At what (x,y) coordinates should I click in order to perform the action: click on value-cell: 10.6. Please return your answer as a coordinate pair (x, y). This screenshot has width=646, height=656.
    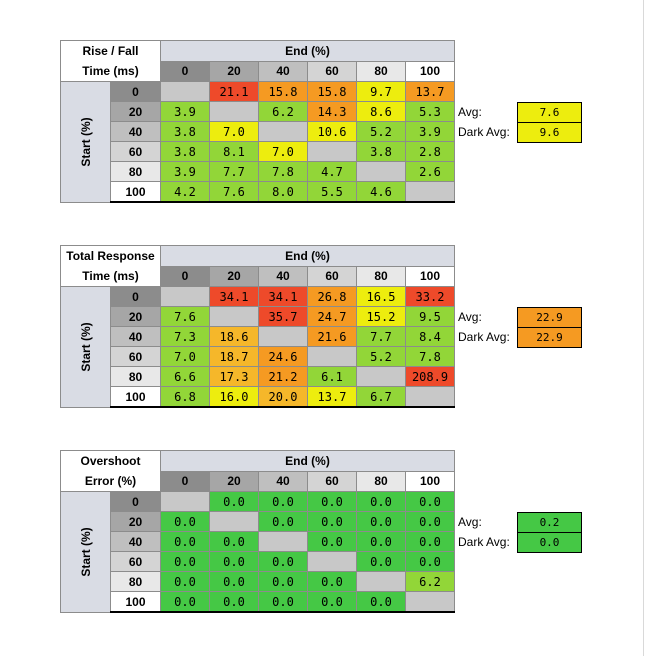
    Looking at the image, I should click on (332, 131).